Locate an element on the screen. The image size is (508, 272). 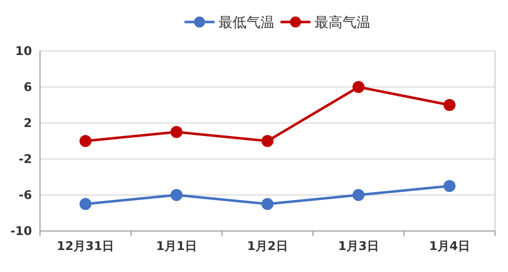
y-tick-label: -6 is located at coordinates (25, 195).